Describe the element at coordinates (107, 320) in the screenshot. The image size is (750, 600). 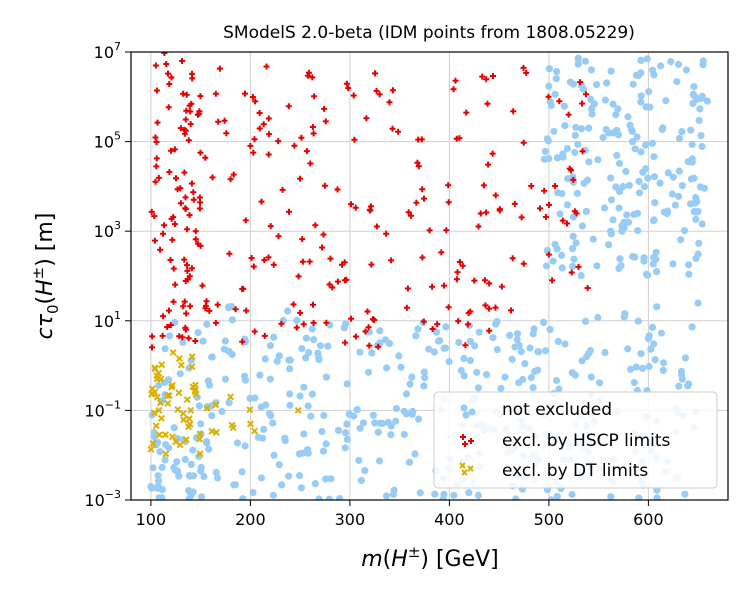
I see `y-tick-label: 10¹` at that location.